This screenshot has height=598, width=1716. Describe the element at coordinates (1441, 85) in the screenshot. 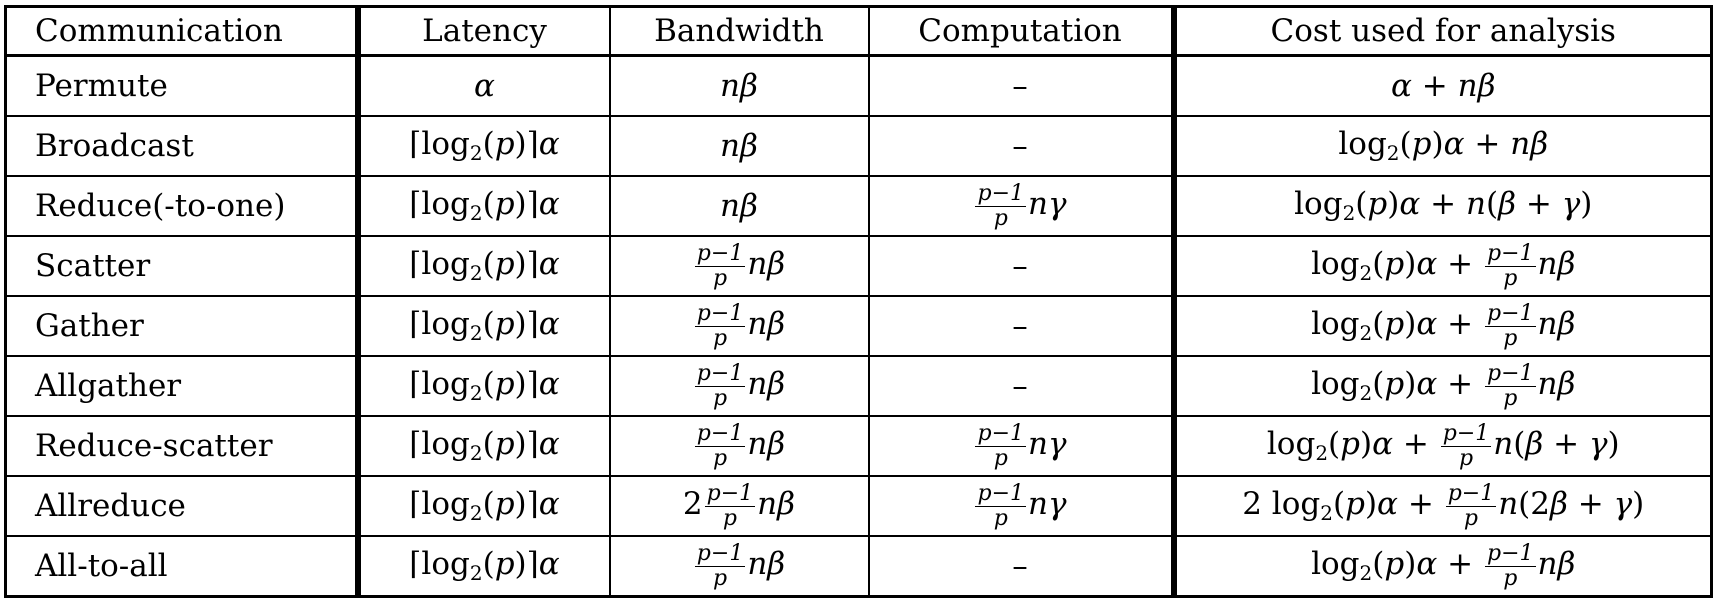

I see `cell-cost: α + nβ` at that location.